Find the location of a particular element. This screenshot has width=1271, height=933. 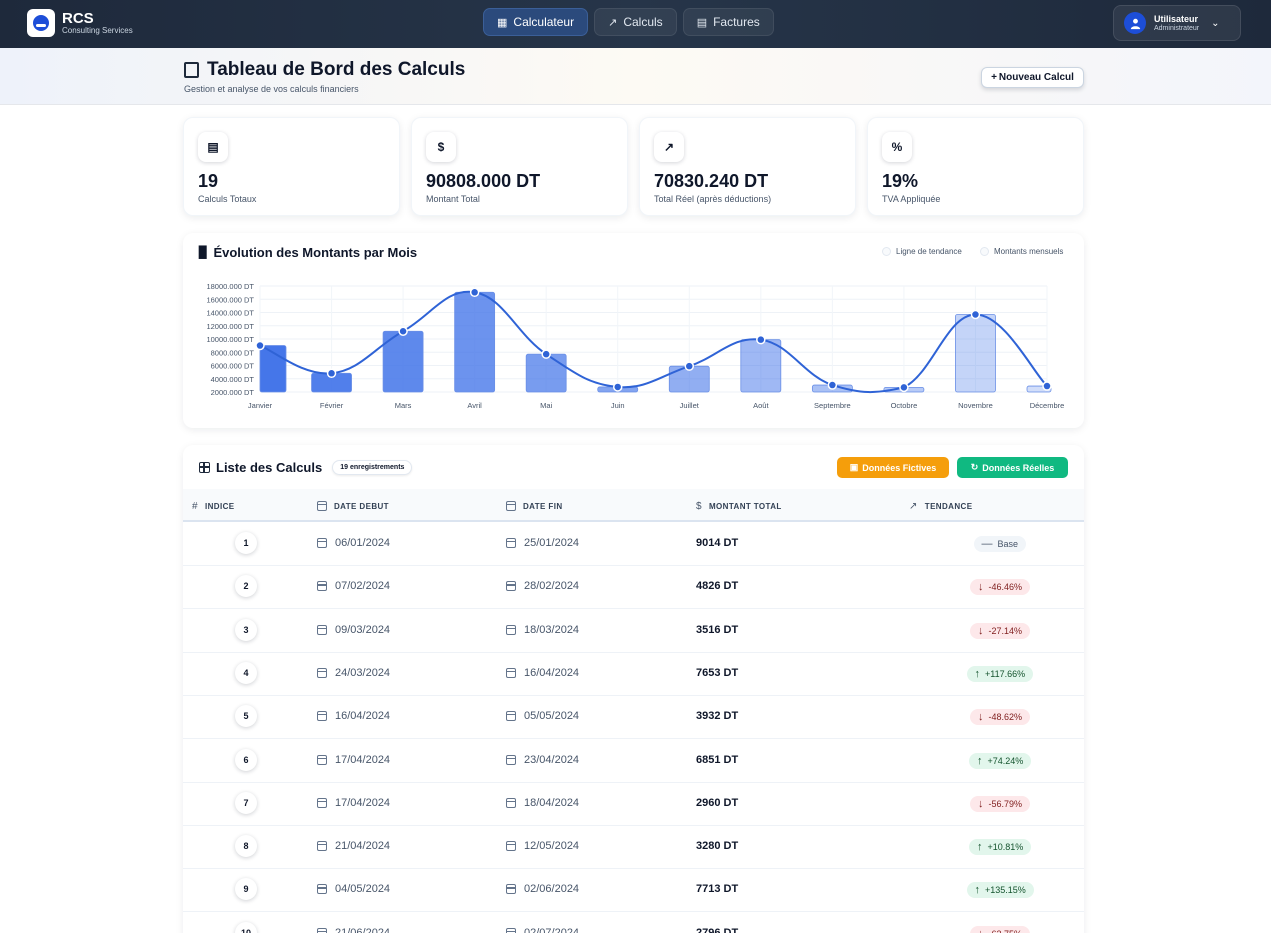

donnees-fictives-button: ▣ Données Fictives is located at coordinates (893, 467).